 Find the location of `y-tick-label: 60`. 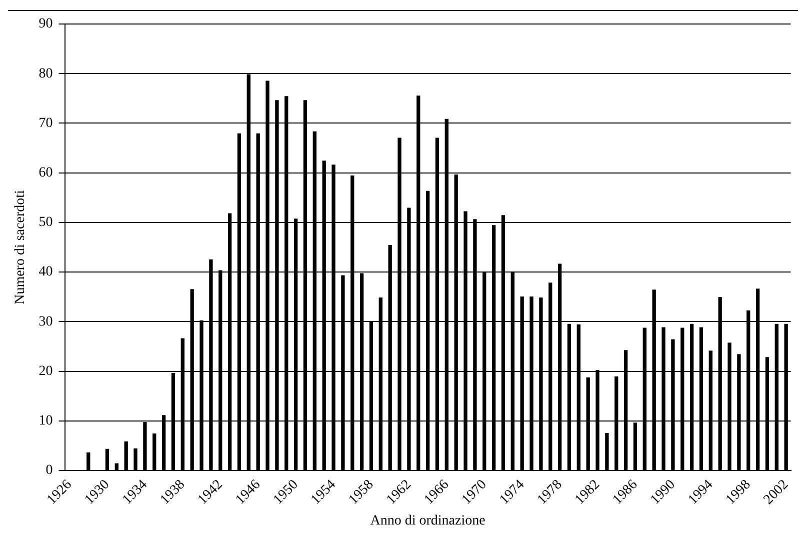

y-tick-label: 60 is located at coordinates (45, 173).